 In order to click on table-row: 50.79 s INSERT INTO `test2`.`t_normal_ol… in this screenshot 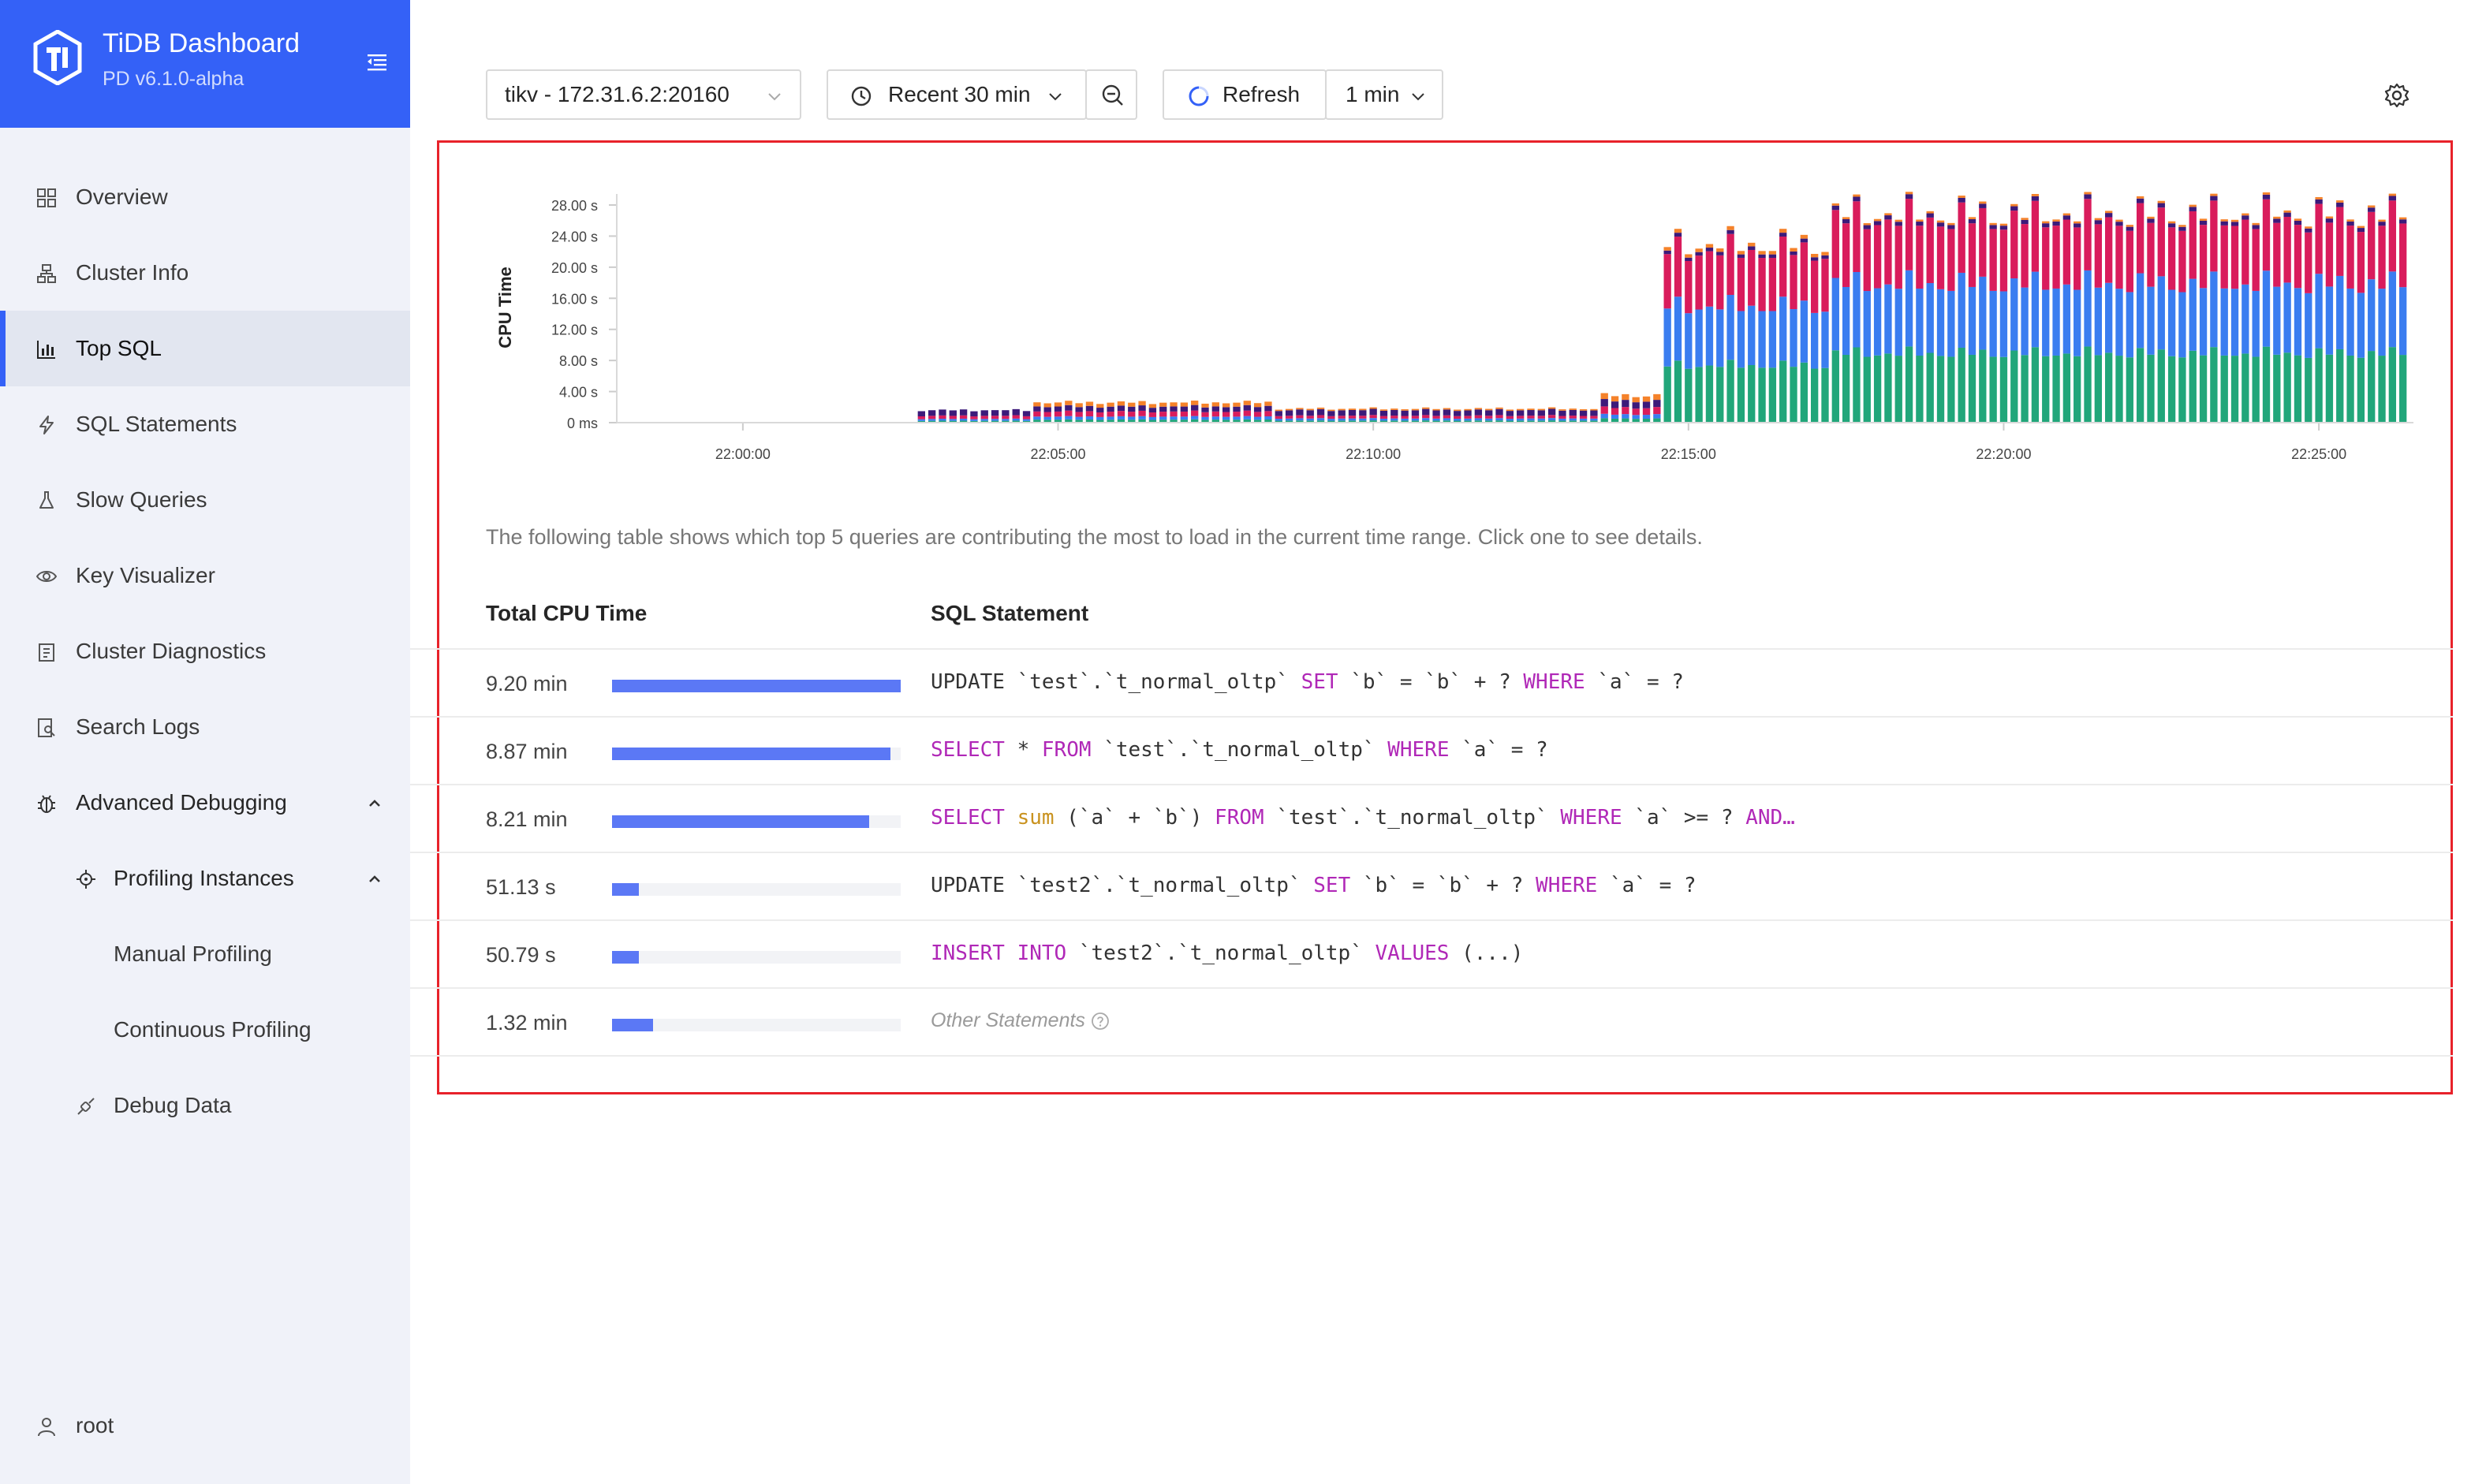, I will do `click(1430, 955)`.